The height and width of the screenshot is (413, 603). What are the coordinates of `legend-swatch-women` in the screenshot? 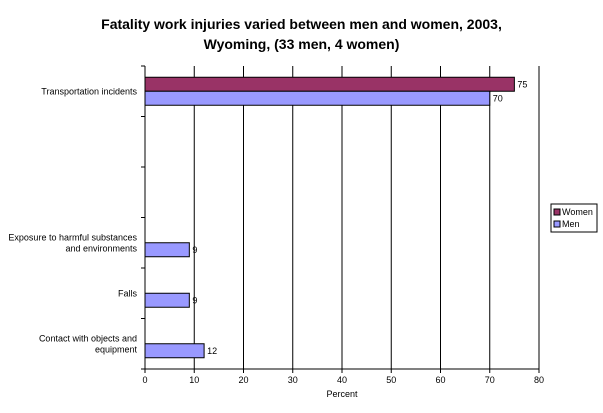 It's located at (557, 212).